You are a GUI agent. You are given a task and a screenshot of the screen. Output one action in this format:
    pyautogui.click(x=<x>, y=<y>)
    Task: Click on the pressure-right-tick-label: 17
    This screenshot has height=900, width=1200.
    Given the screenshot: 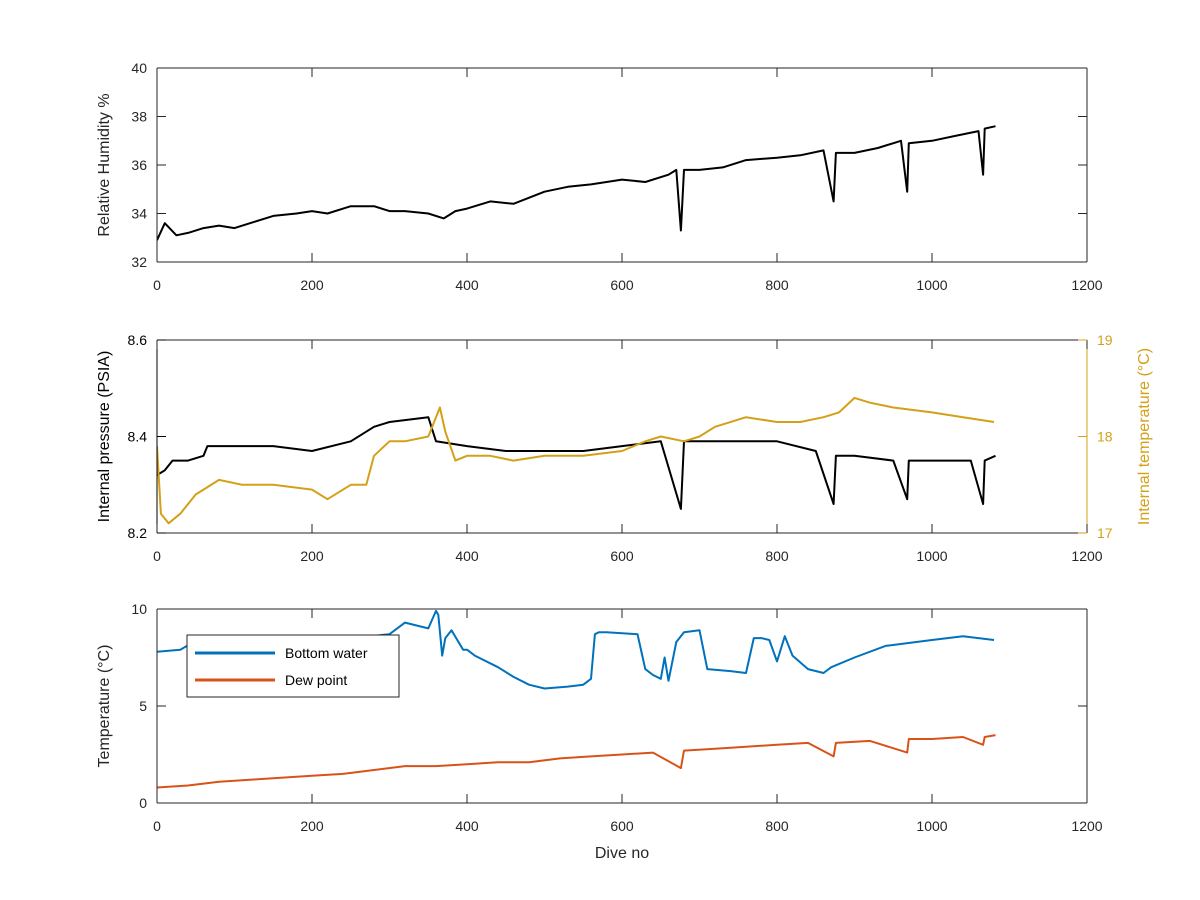 What is the action you would take?
    pyautogui.click(x=1105, y=533)
    